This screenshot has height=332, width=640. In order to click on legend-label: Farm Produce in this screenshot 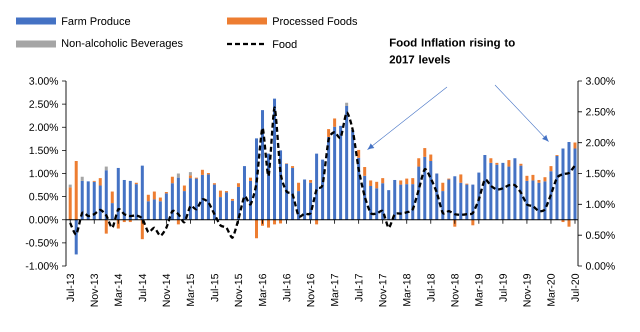, I will do `click(96, 21)`.